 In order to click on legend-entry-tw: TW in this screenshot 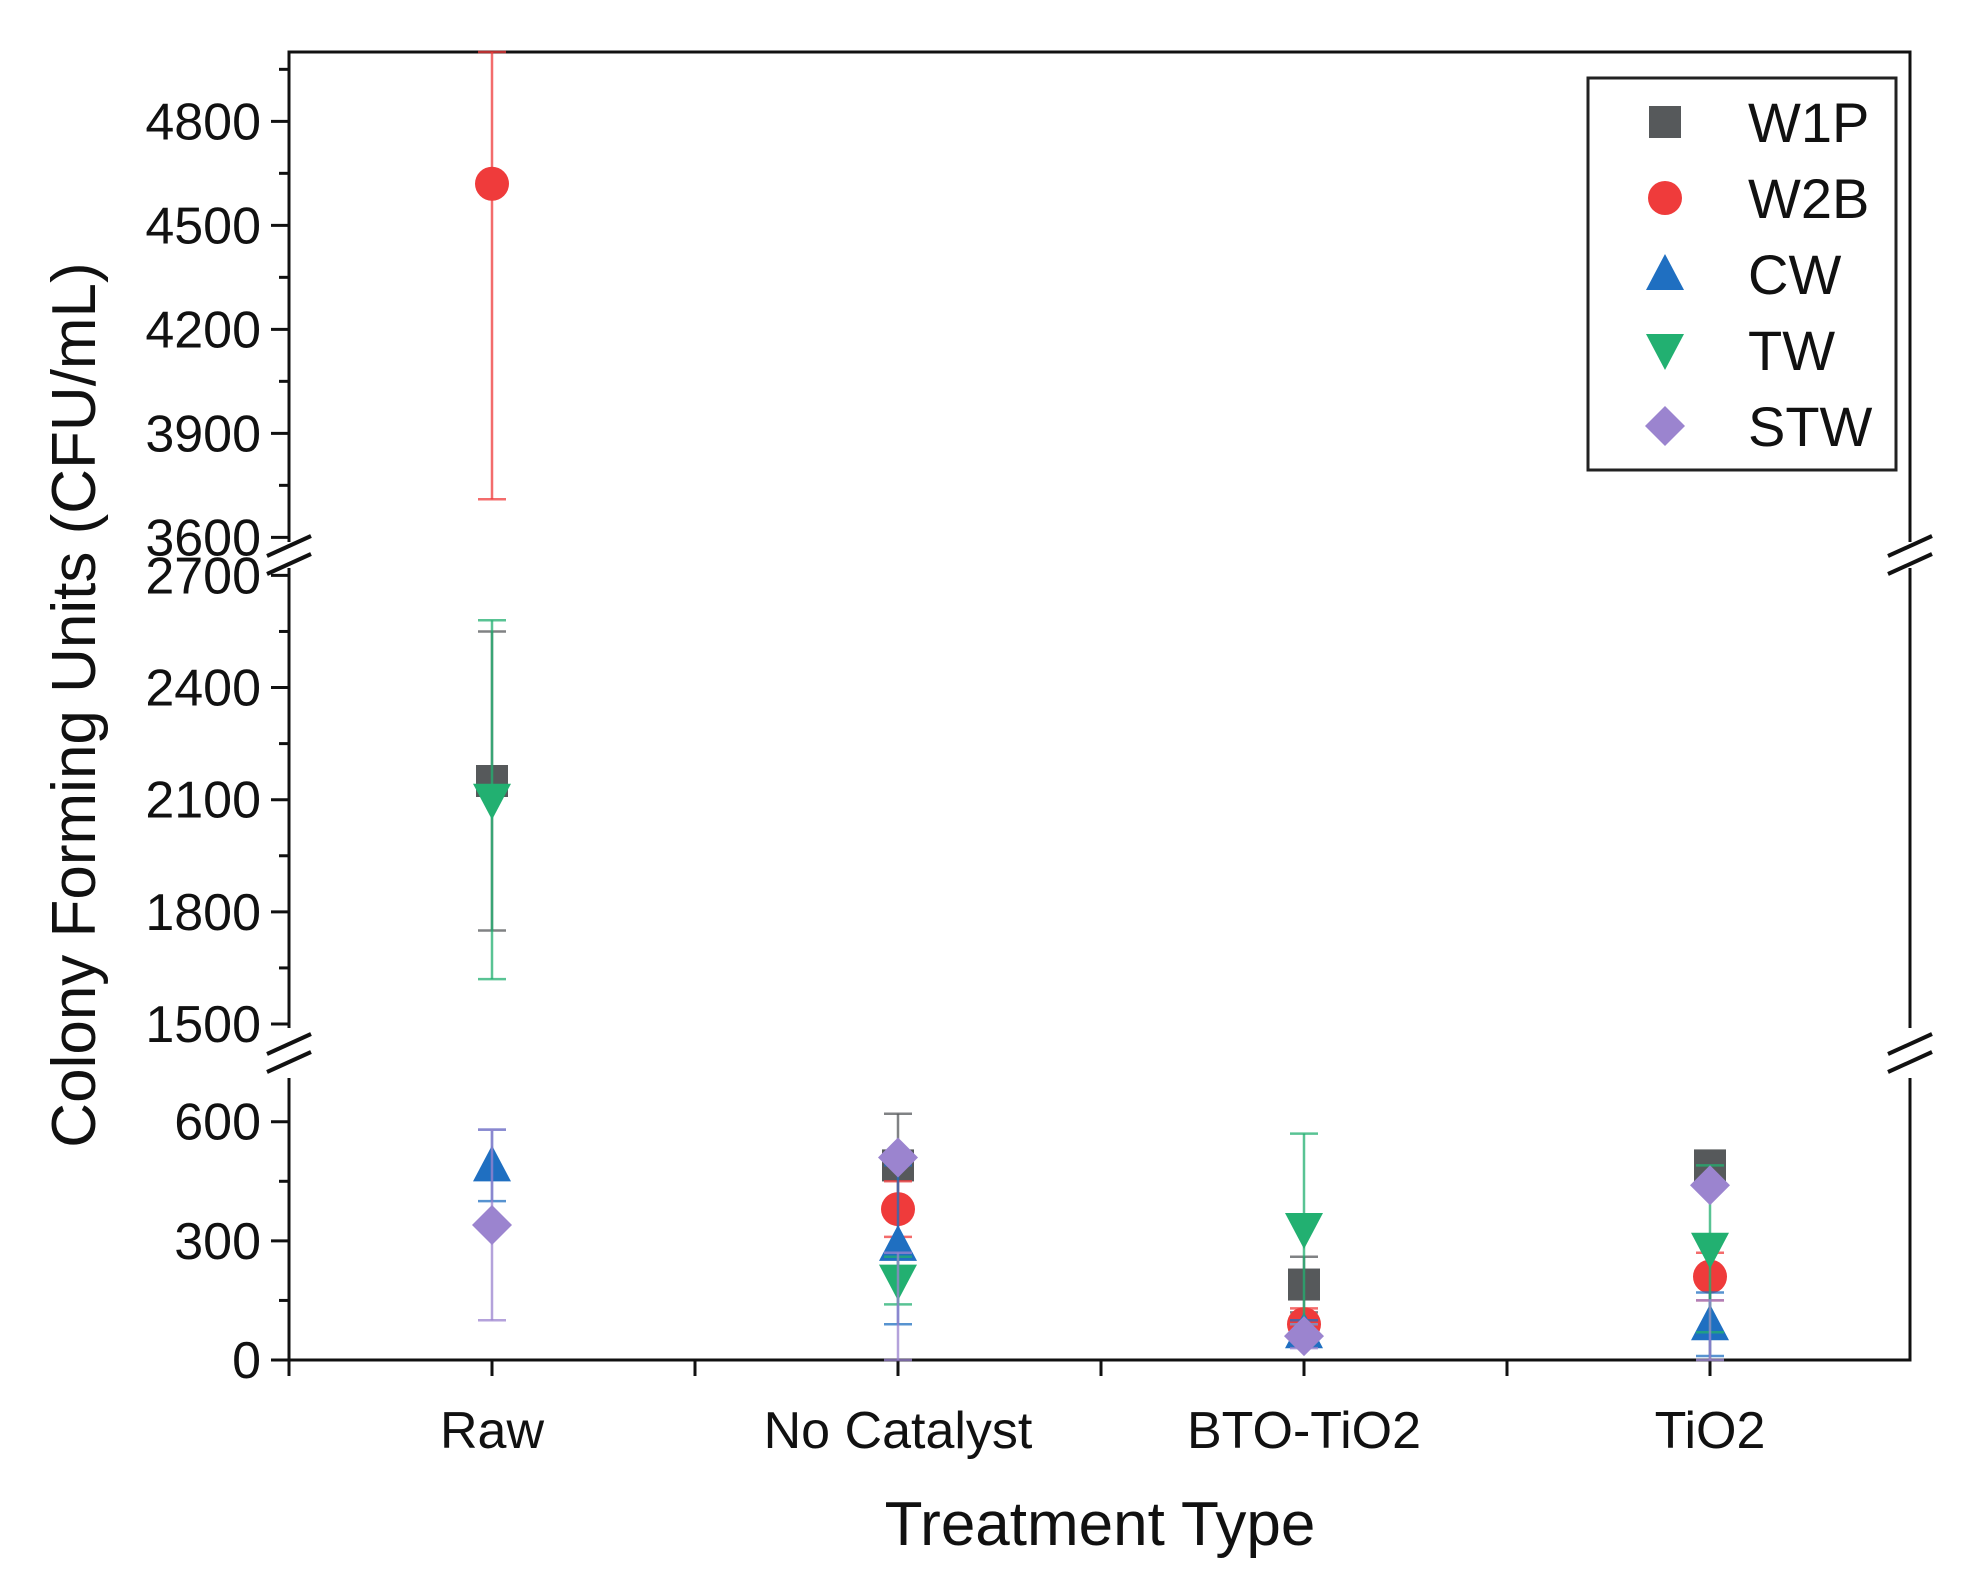, I will do `click(1740, 350)`.